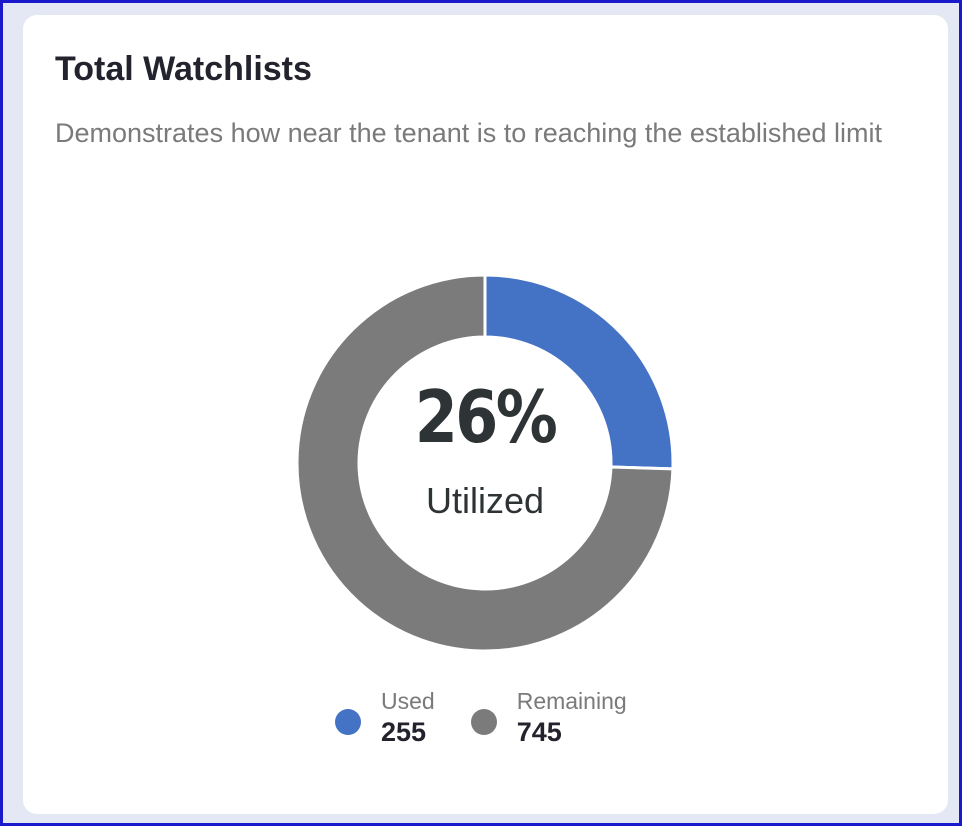 The width and height of the screenshot is (962, 826). I want to click on utilization-label: Utilized, so click(485, 500).